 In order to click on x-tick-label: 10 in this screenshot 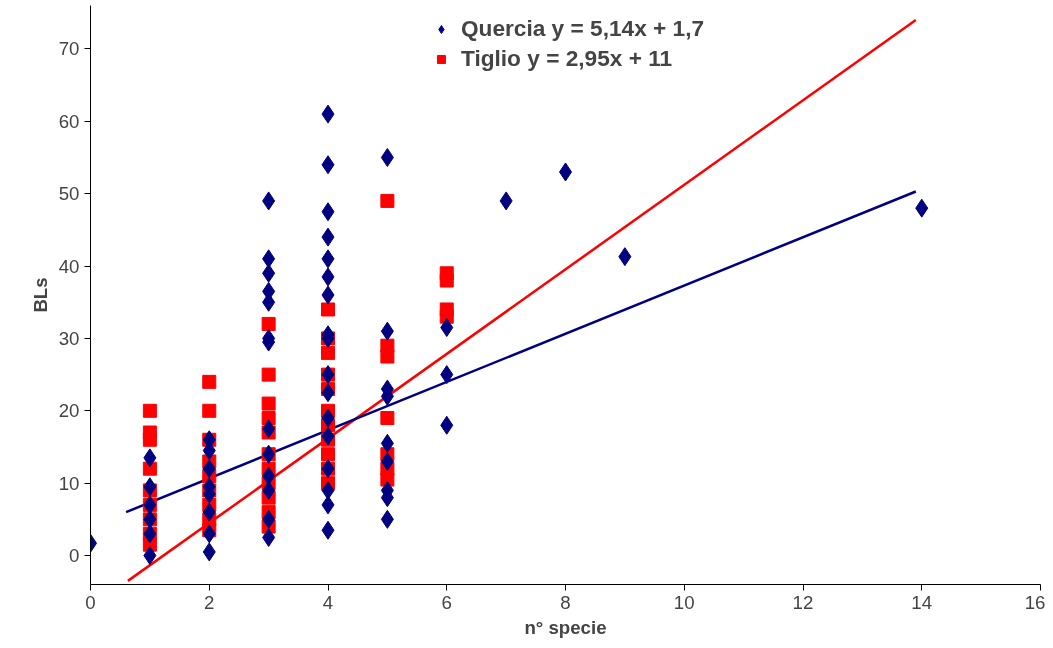, I will do `click(684, 602)`.